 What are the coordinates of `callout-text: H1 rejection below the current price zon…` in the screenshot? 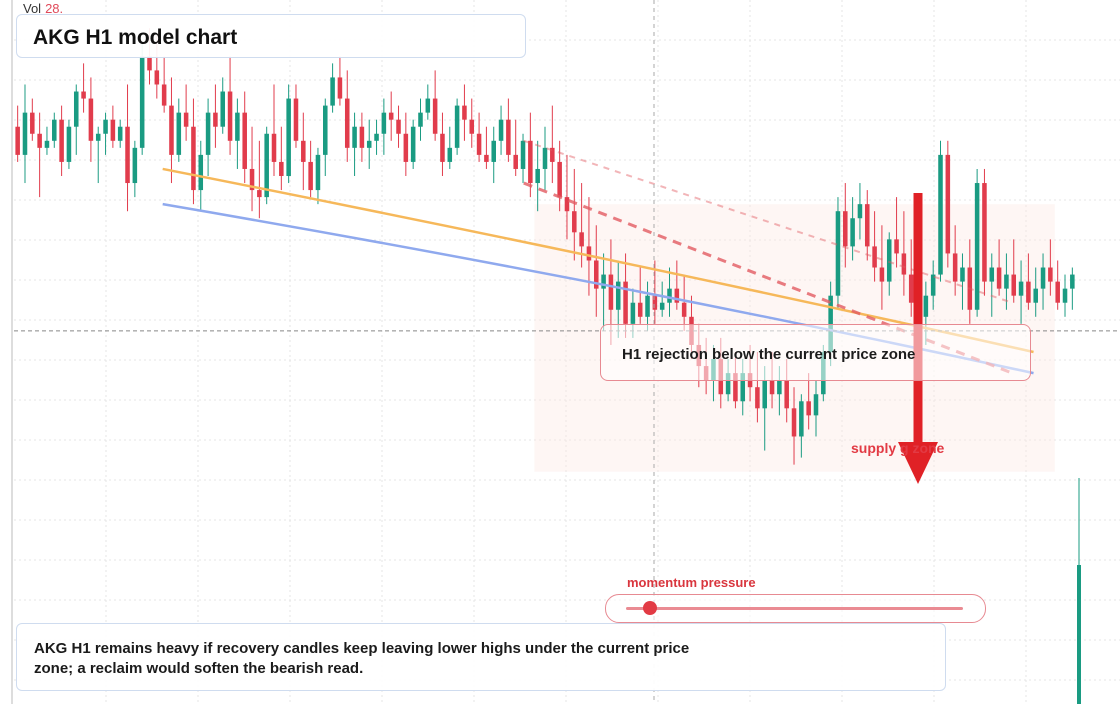 It's located at (769, 354).